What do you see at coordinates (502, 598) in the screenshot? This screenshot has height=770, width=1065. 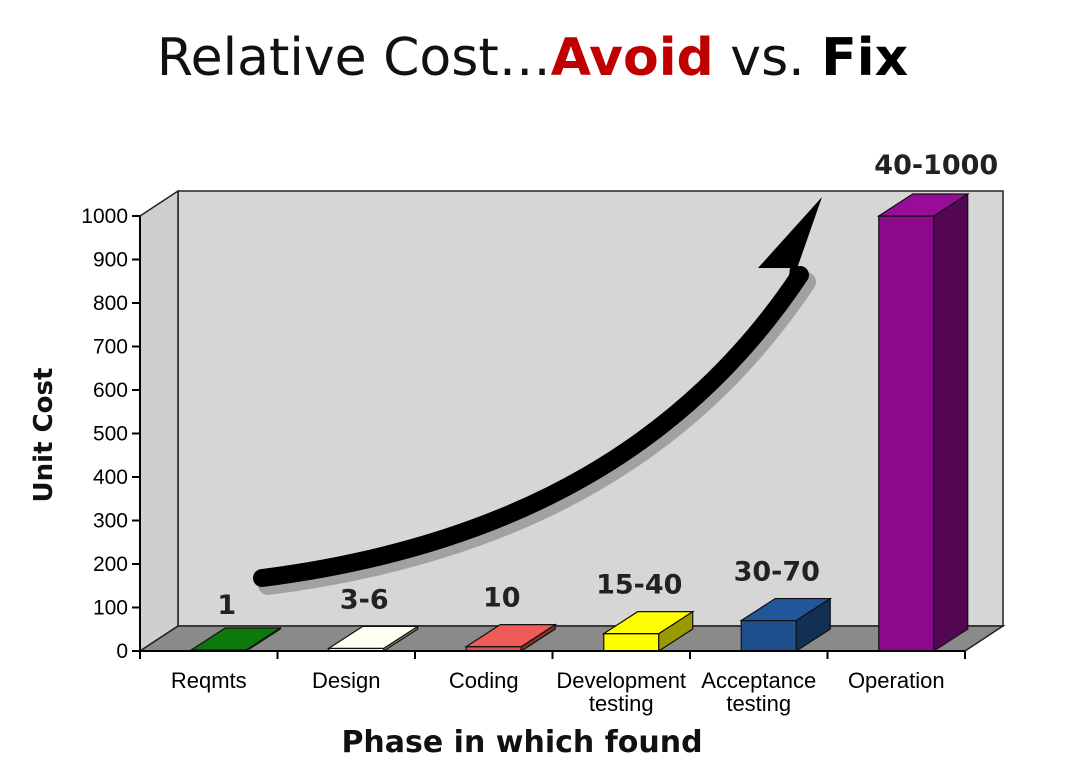 I see `data-label: 10` at bounding box center [502, 598].